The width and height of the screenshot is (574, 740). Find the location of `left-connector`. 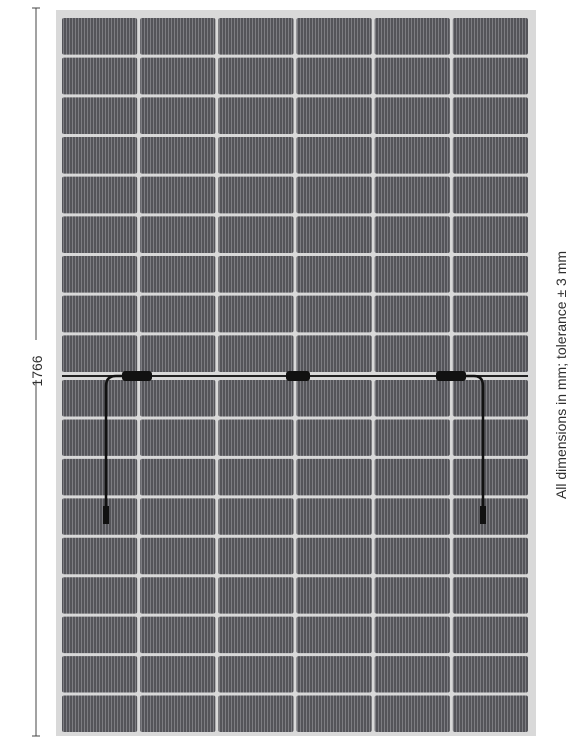

left-connector is located at coordinates (106, 515).